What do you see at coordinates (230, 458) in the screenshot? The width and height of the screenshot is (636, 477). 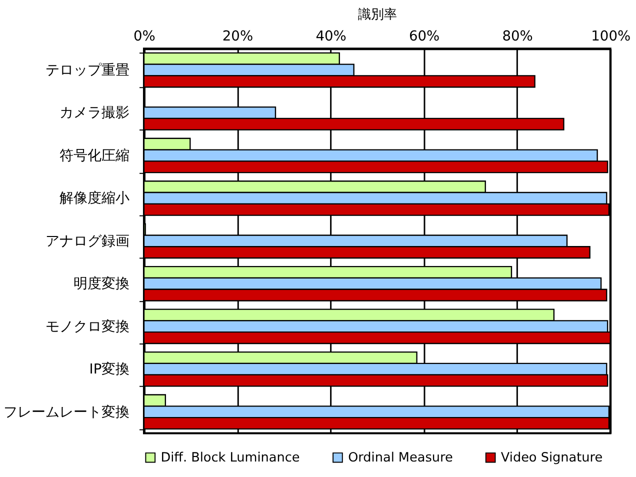 I see `legend-label: Diff. Block Luminance` at bounding box center [230, 458].